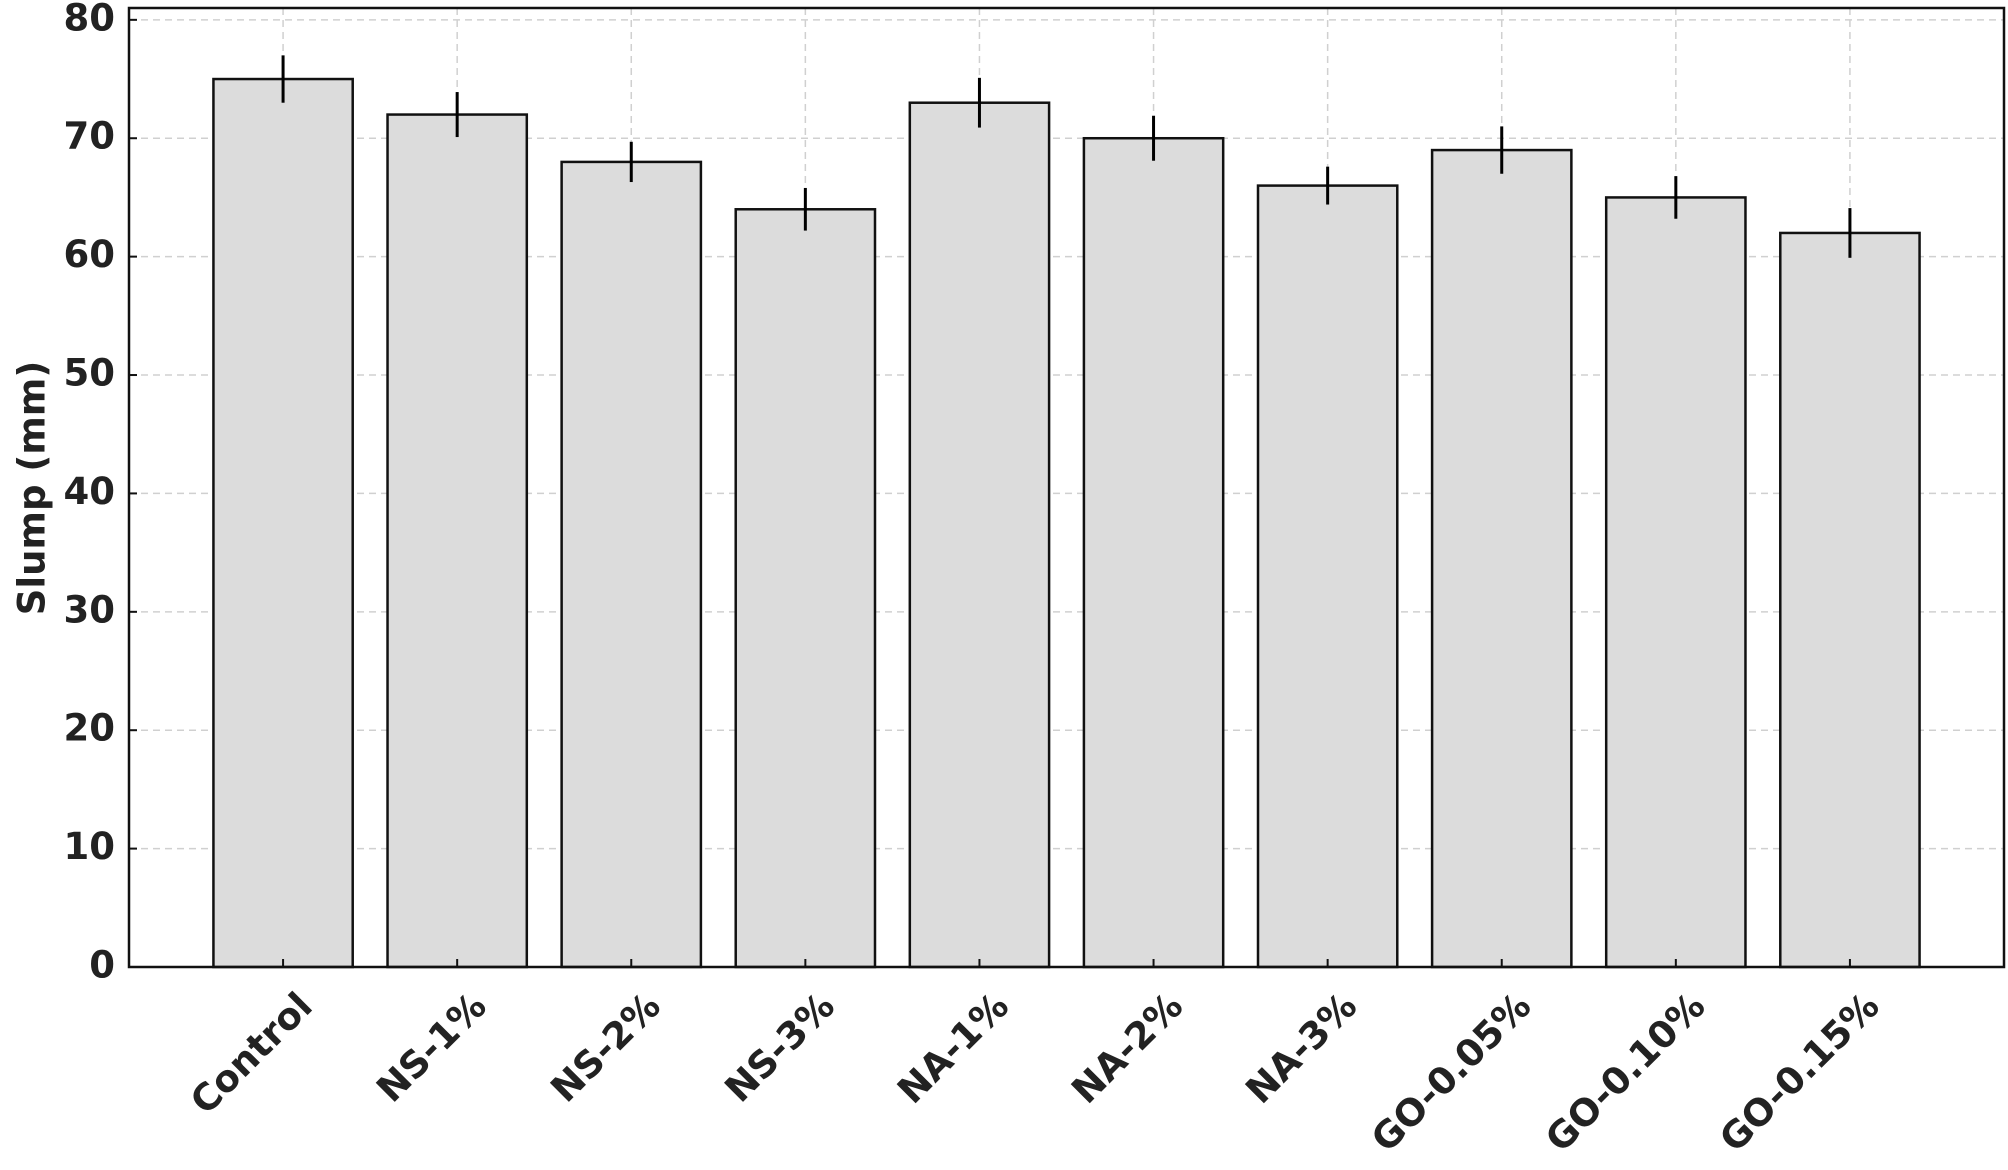 The width and height of the screenshot is (2008, 1170). I want to click on x-tick-label: NA-1%, so click(953, 1048).